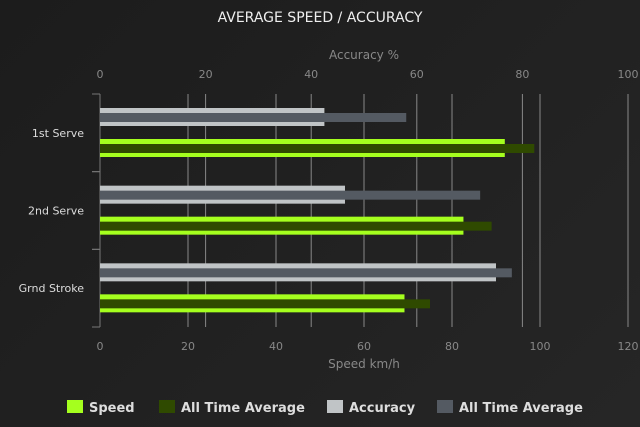 The image size is (640, 427). What do you see at coordinates (188, 346) in the screenshot?
I see `bottom-tick-label: 20` at bounding box center [188, 346].